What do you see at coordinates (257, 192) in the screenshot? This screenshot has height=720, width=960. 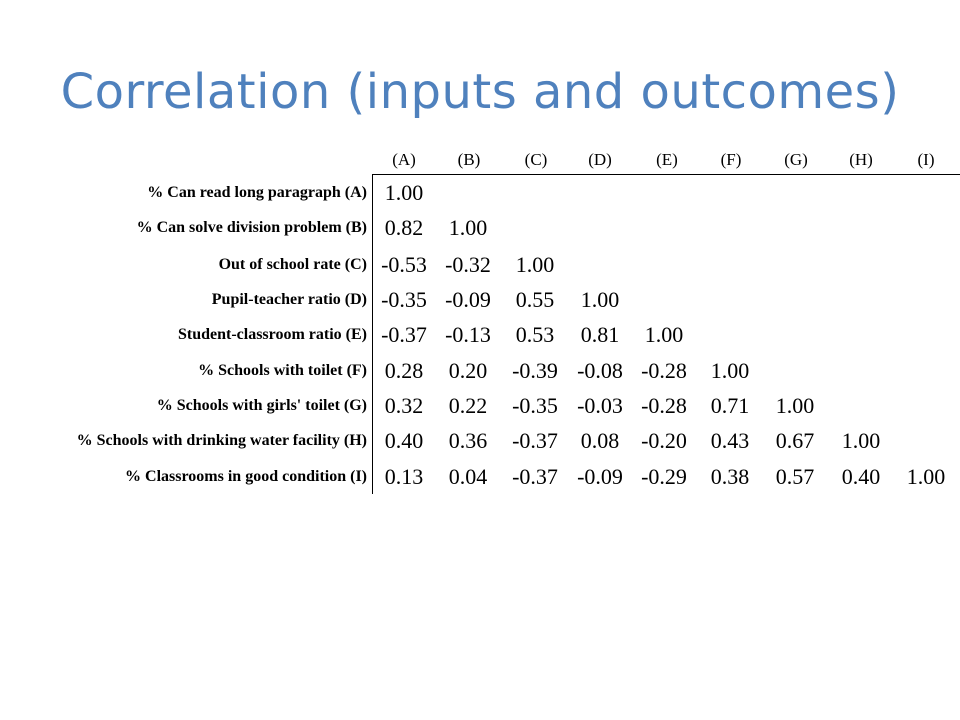 I see `row-label: % Can read long paragraph (A)` at bounding box center [257, 192].